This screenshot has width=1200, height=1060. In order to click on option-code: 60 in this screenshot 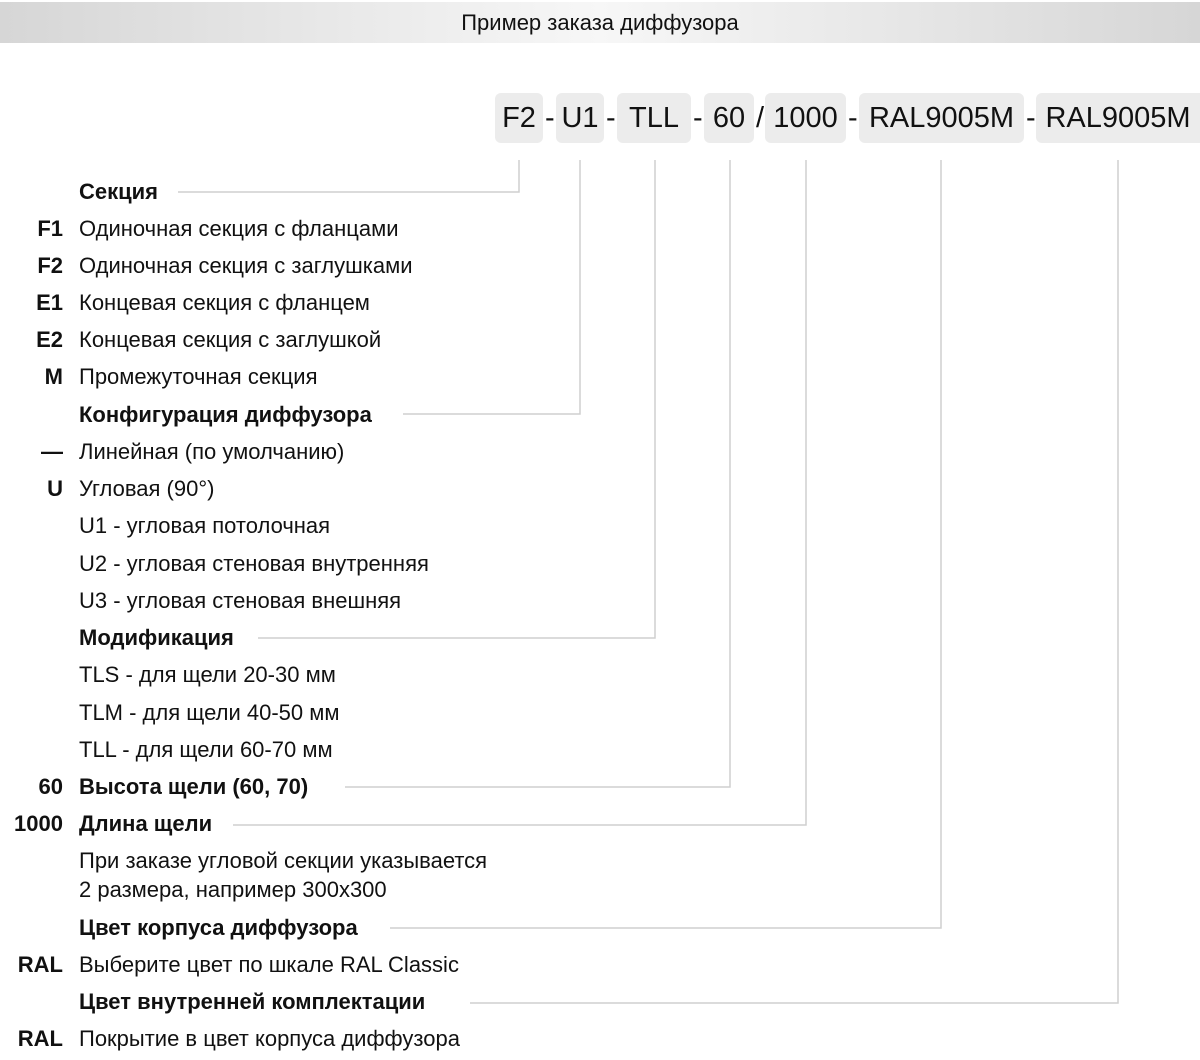, I will do `click(50, 786)`.